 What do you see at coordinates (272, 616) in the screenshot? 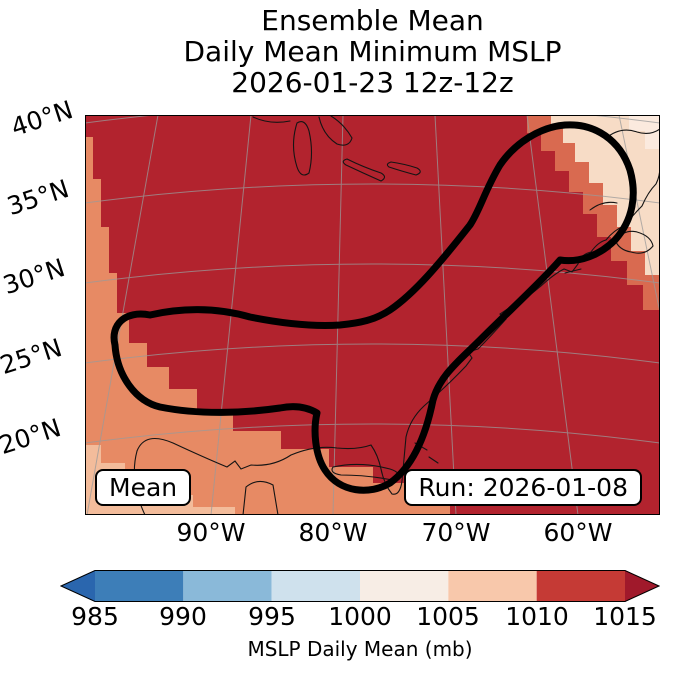
I see `cb-tick-995: 995` at bounding box center [272, 616].